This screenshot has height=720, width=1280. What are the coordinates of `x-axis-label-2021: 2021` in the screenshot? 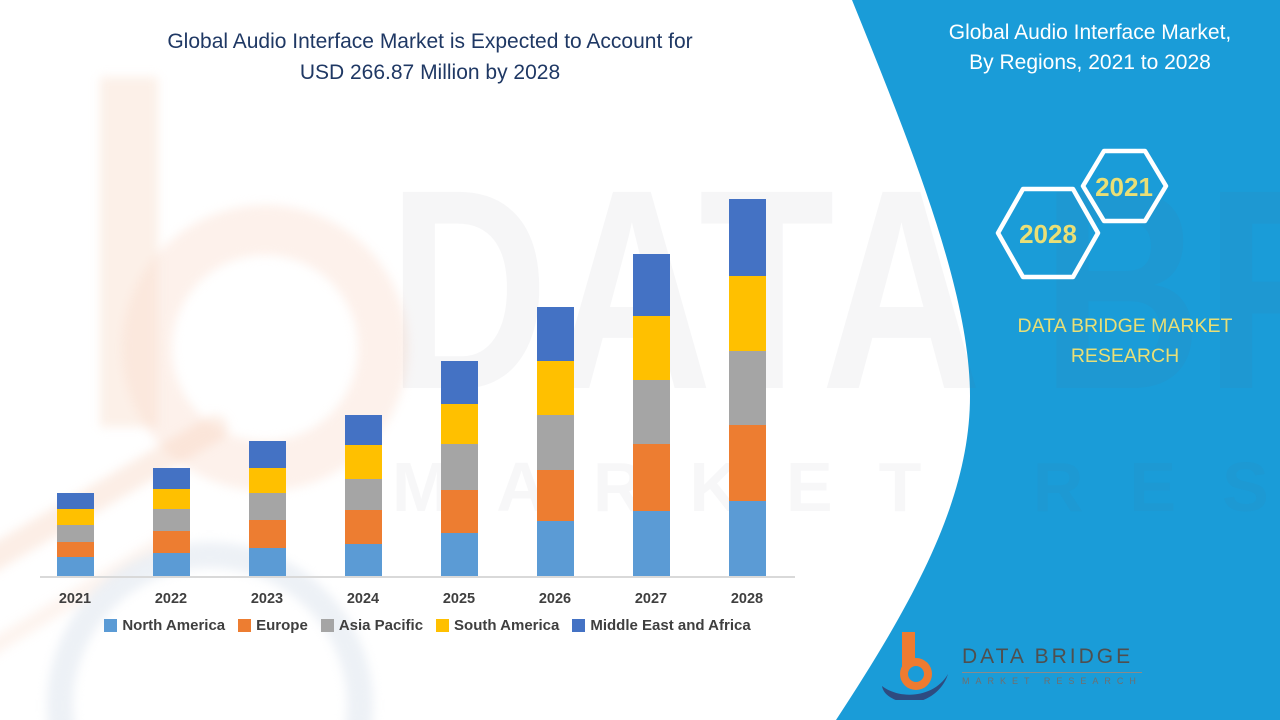 It's located at (75, 599).